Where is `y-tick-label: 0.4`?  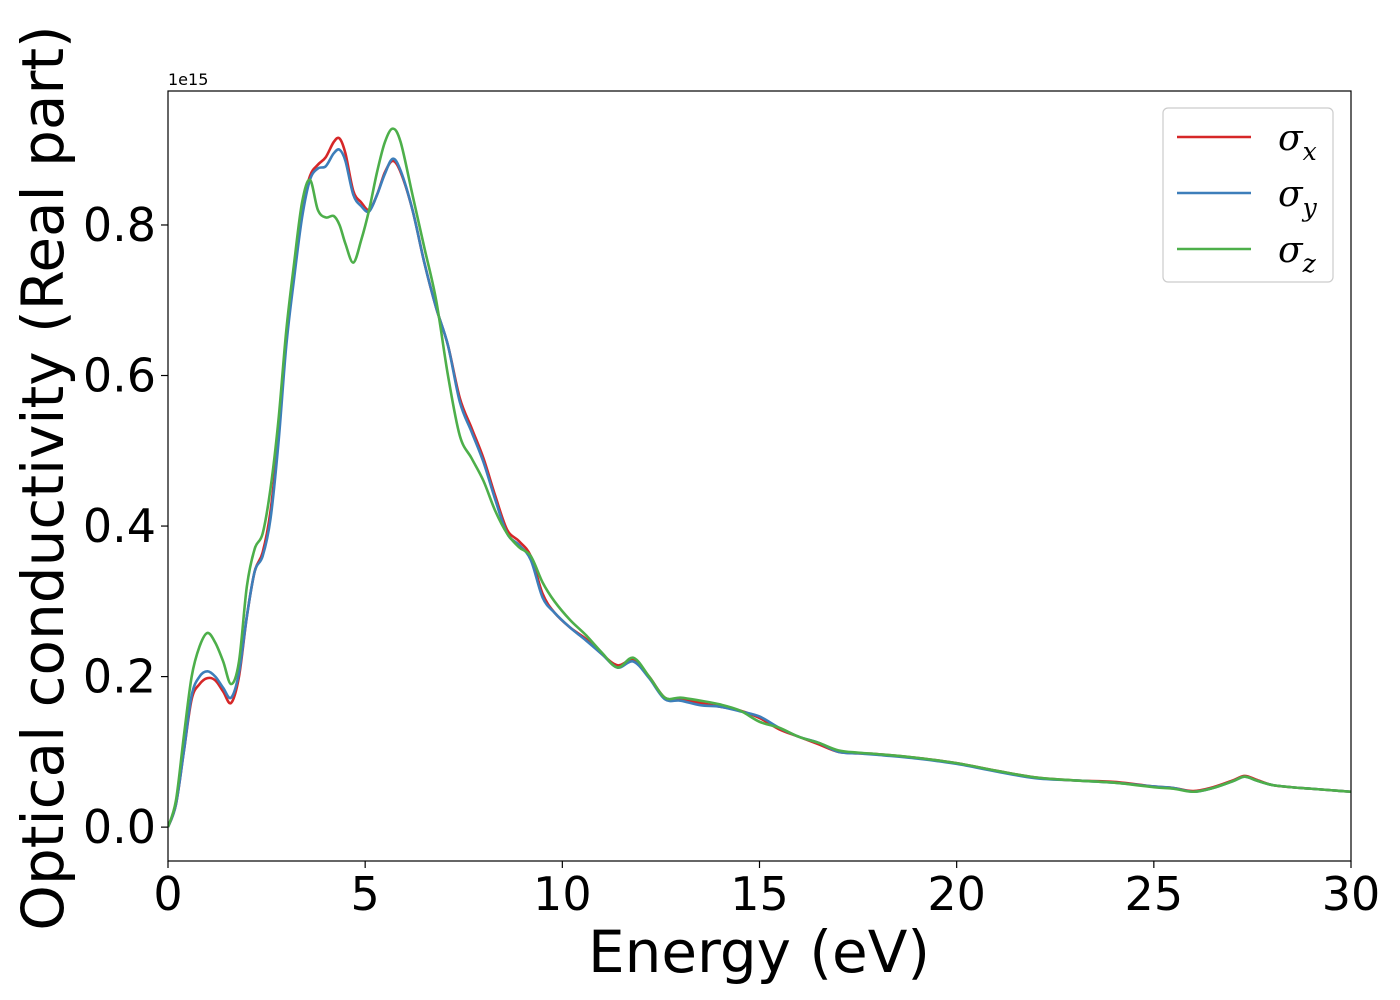 y-tick-label: 0.4 is located at coordinates (119, 526).